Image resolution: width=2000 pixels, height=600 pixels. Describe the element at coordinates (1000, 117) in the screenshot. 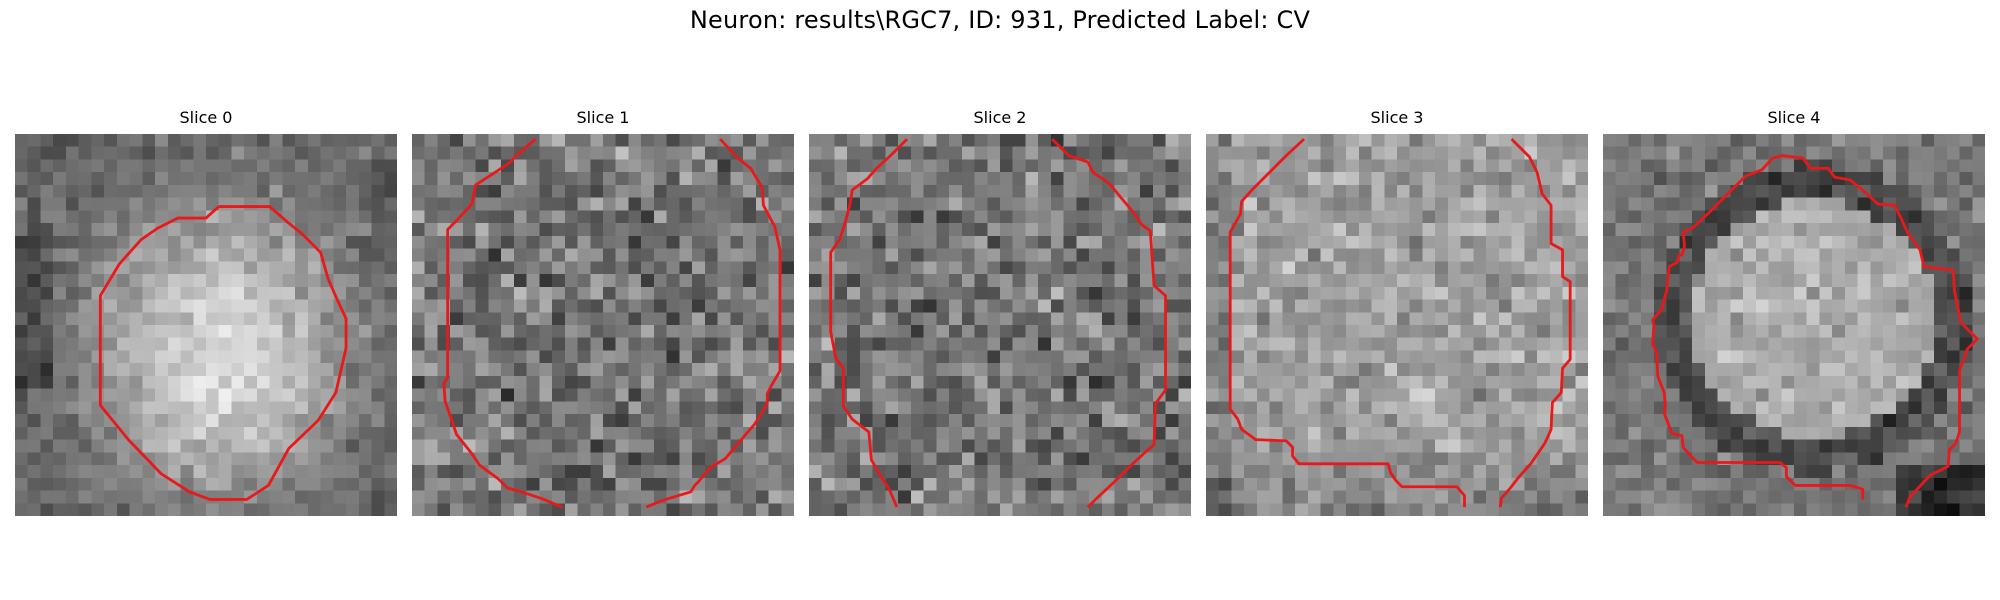

I see `slice-title-2: Slice 2` at that location.